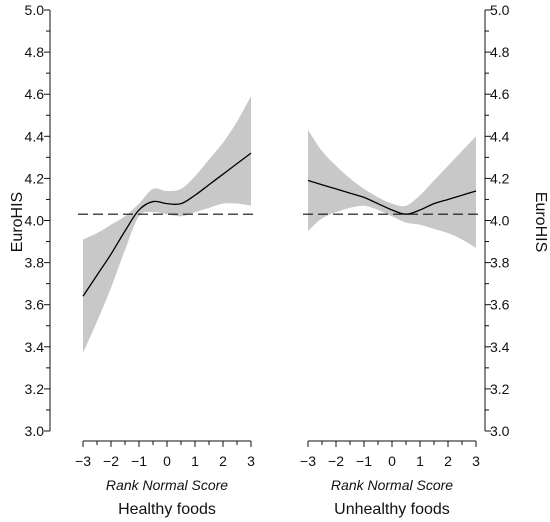 This screenshot has width=550, height=522. Describe the element at coordinates (167, 485) in the screenshot. I see `x-axis-title-left: Rank Normal Score` at that location.